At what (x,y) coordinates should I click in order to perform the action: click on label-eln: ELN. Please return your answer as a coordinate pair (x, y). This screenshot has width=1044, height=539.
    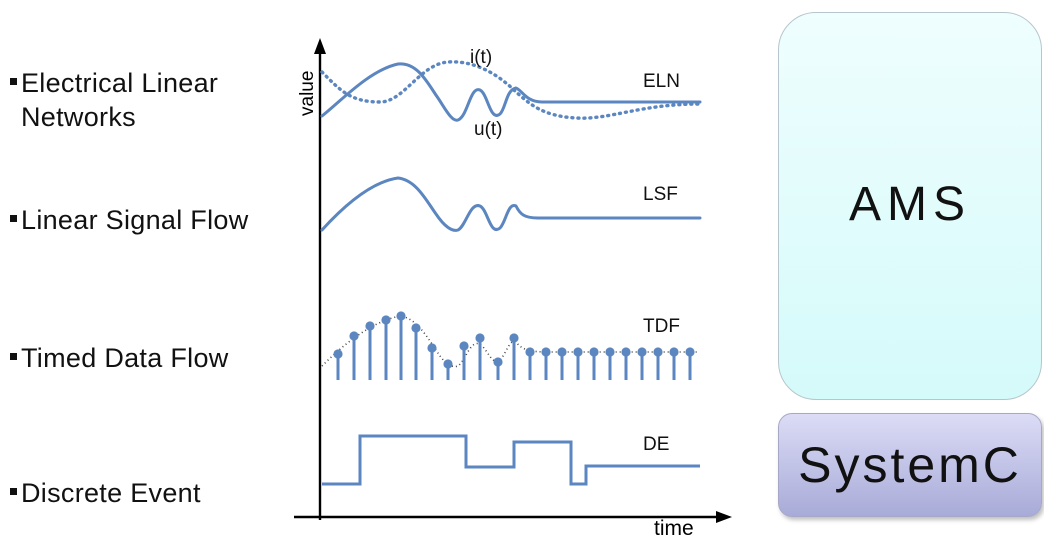
    Looking at the image, I should click on (661, 81).